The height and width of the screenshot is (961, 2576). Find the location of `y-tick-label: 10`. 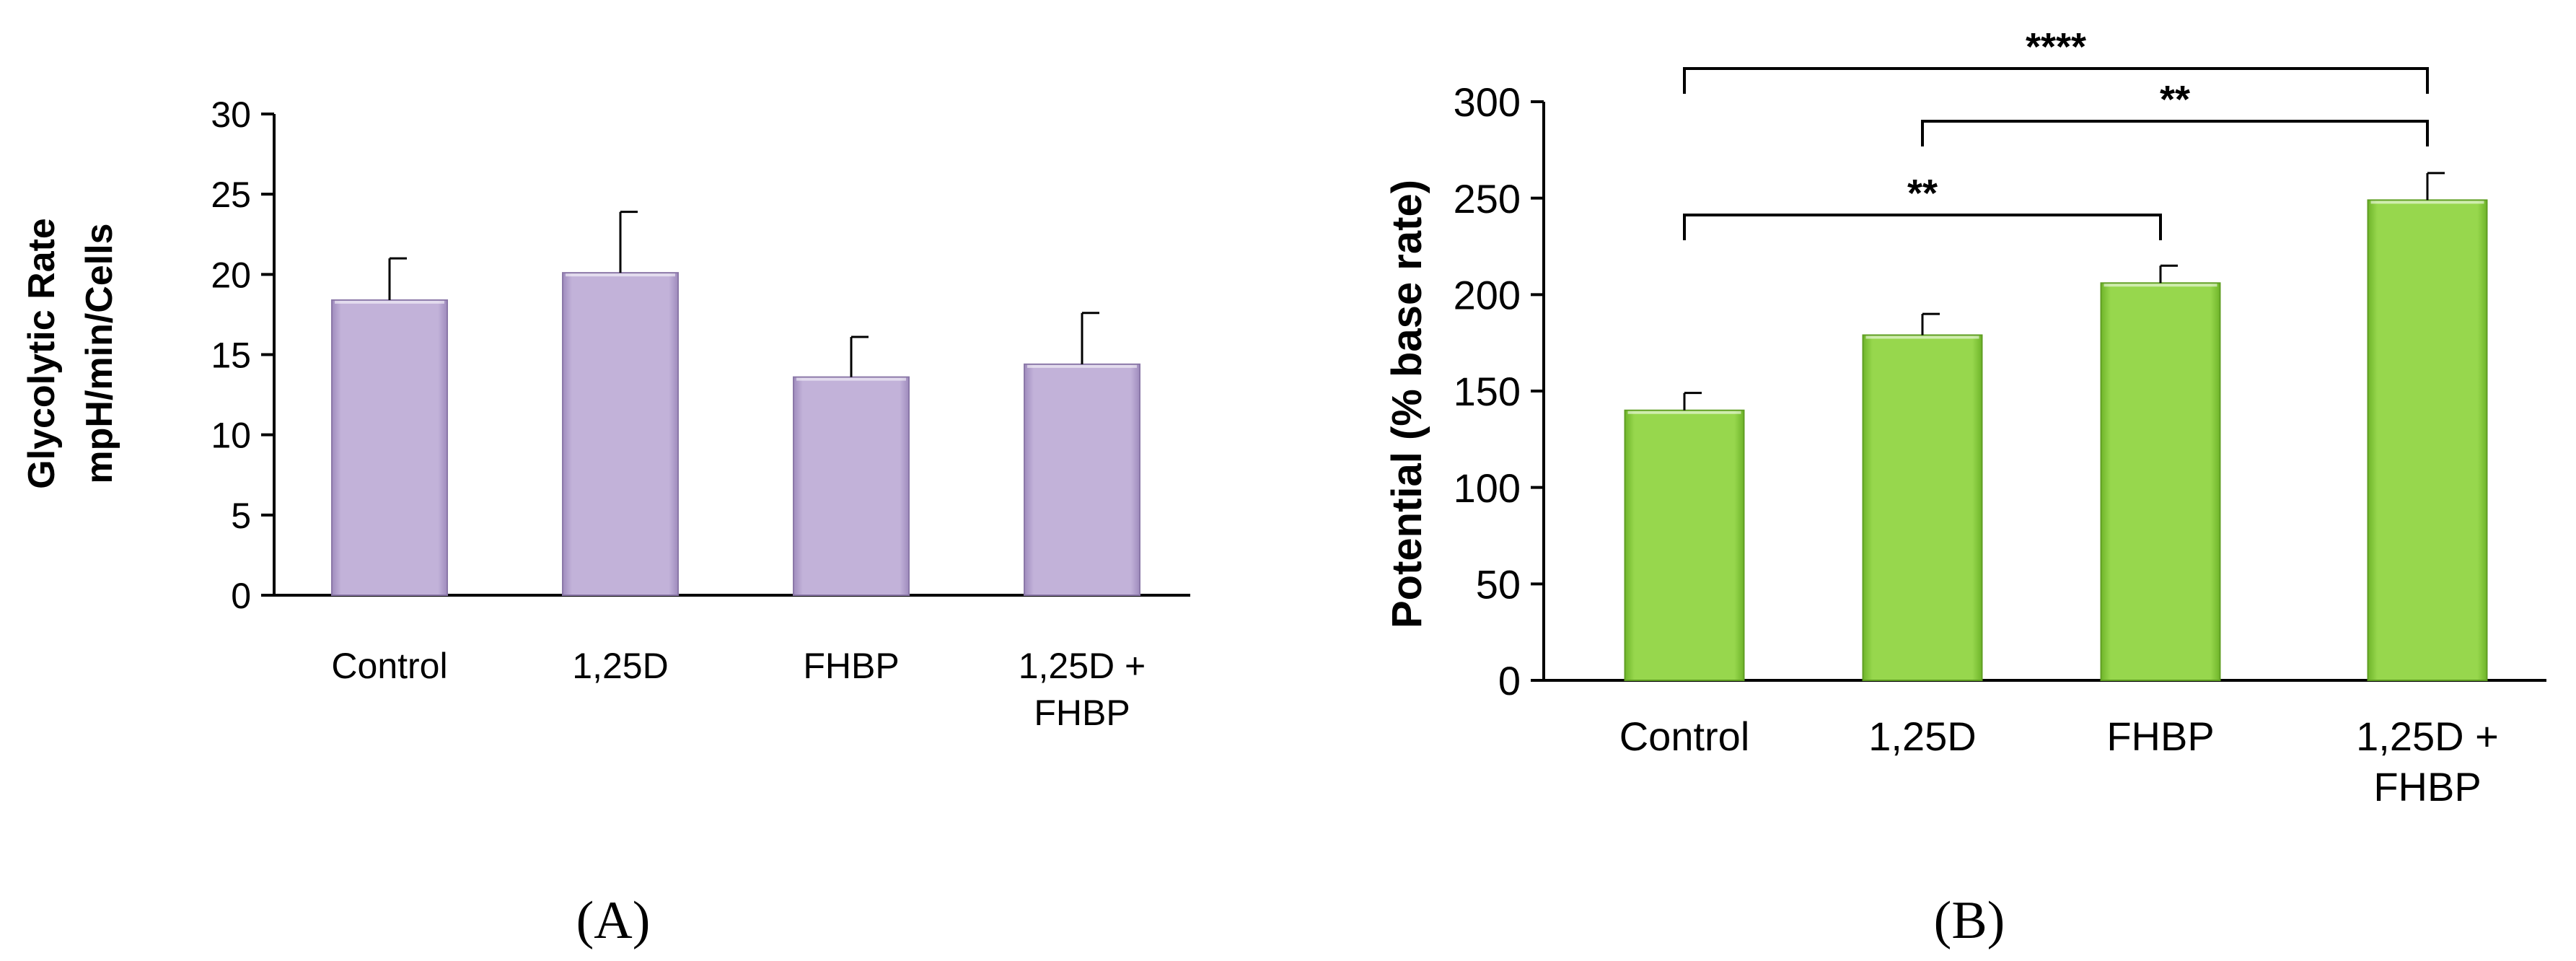

y-tick-label: 10 is located at coordinates (231, 436).